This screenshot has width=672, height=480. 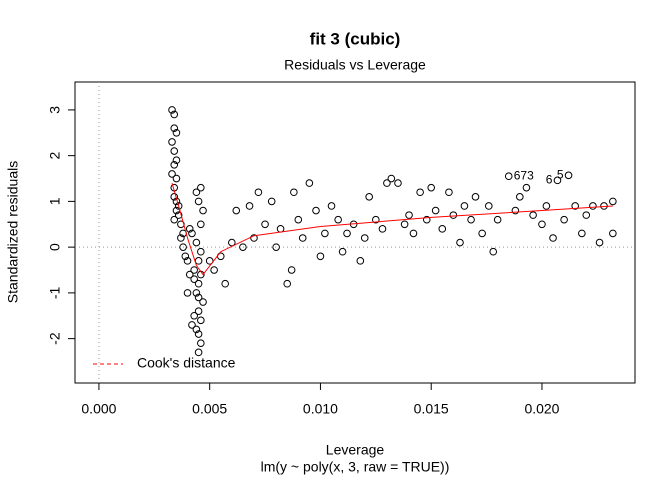 What do you see at coordinates (98, 409) in the screenshot?
I see `x-tick-label: 0.000` at bounding box center [98, 409].